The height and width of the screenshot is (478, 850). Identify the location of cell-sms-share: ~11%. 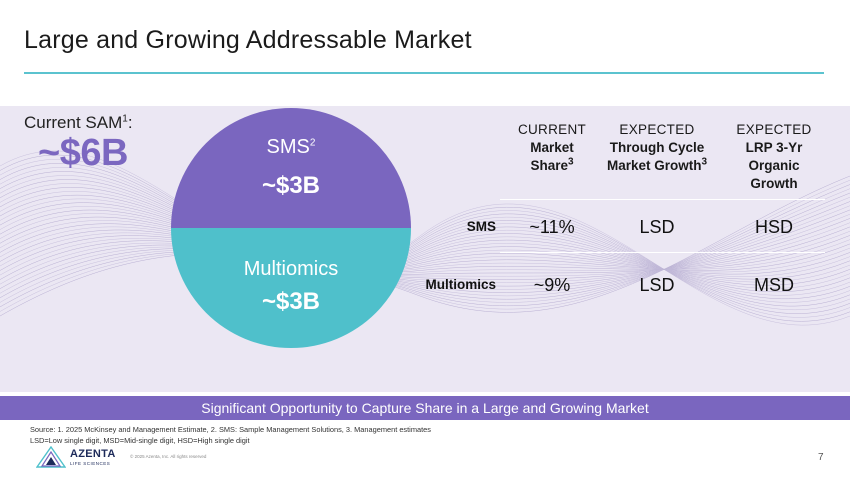
(552, 227).